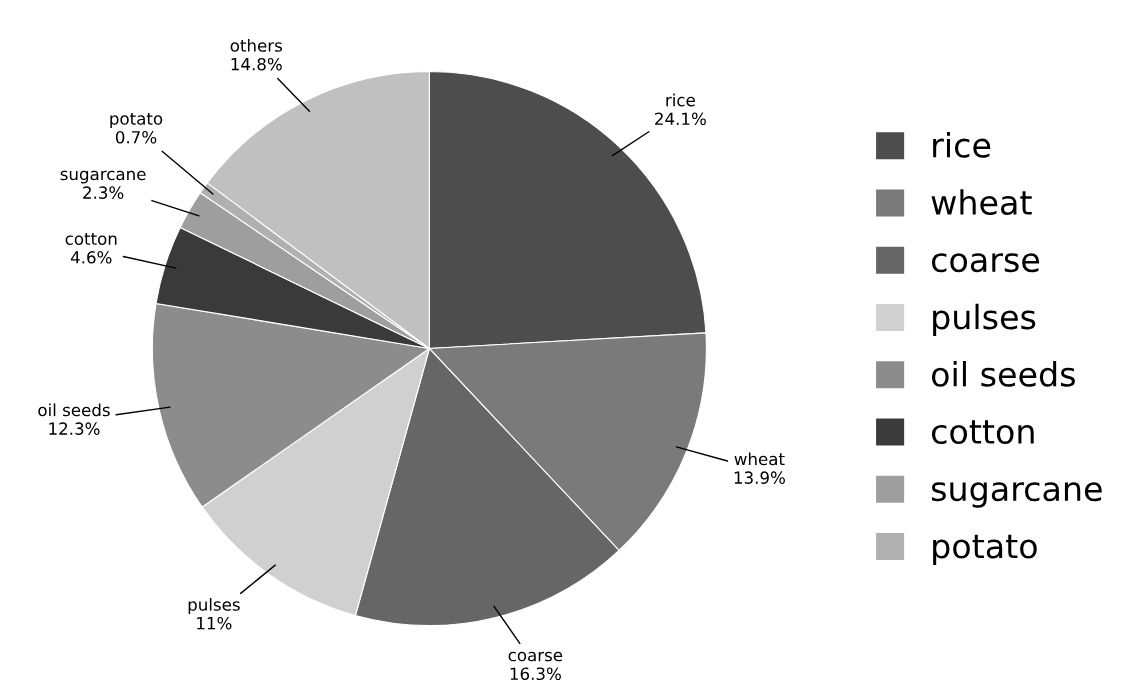 The width and height of the screenshot is (1145, 697). I want to click on data-label: 2.3%, so click(103, 192).